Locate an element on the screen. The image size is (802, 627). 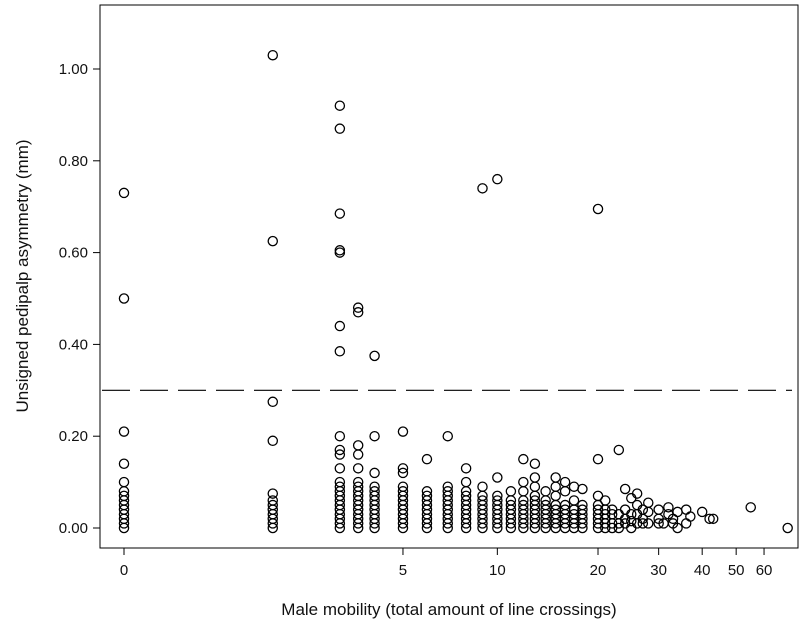
y-tick-label: 0.00 is located at coordinates (73, 528).